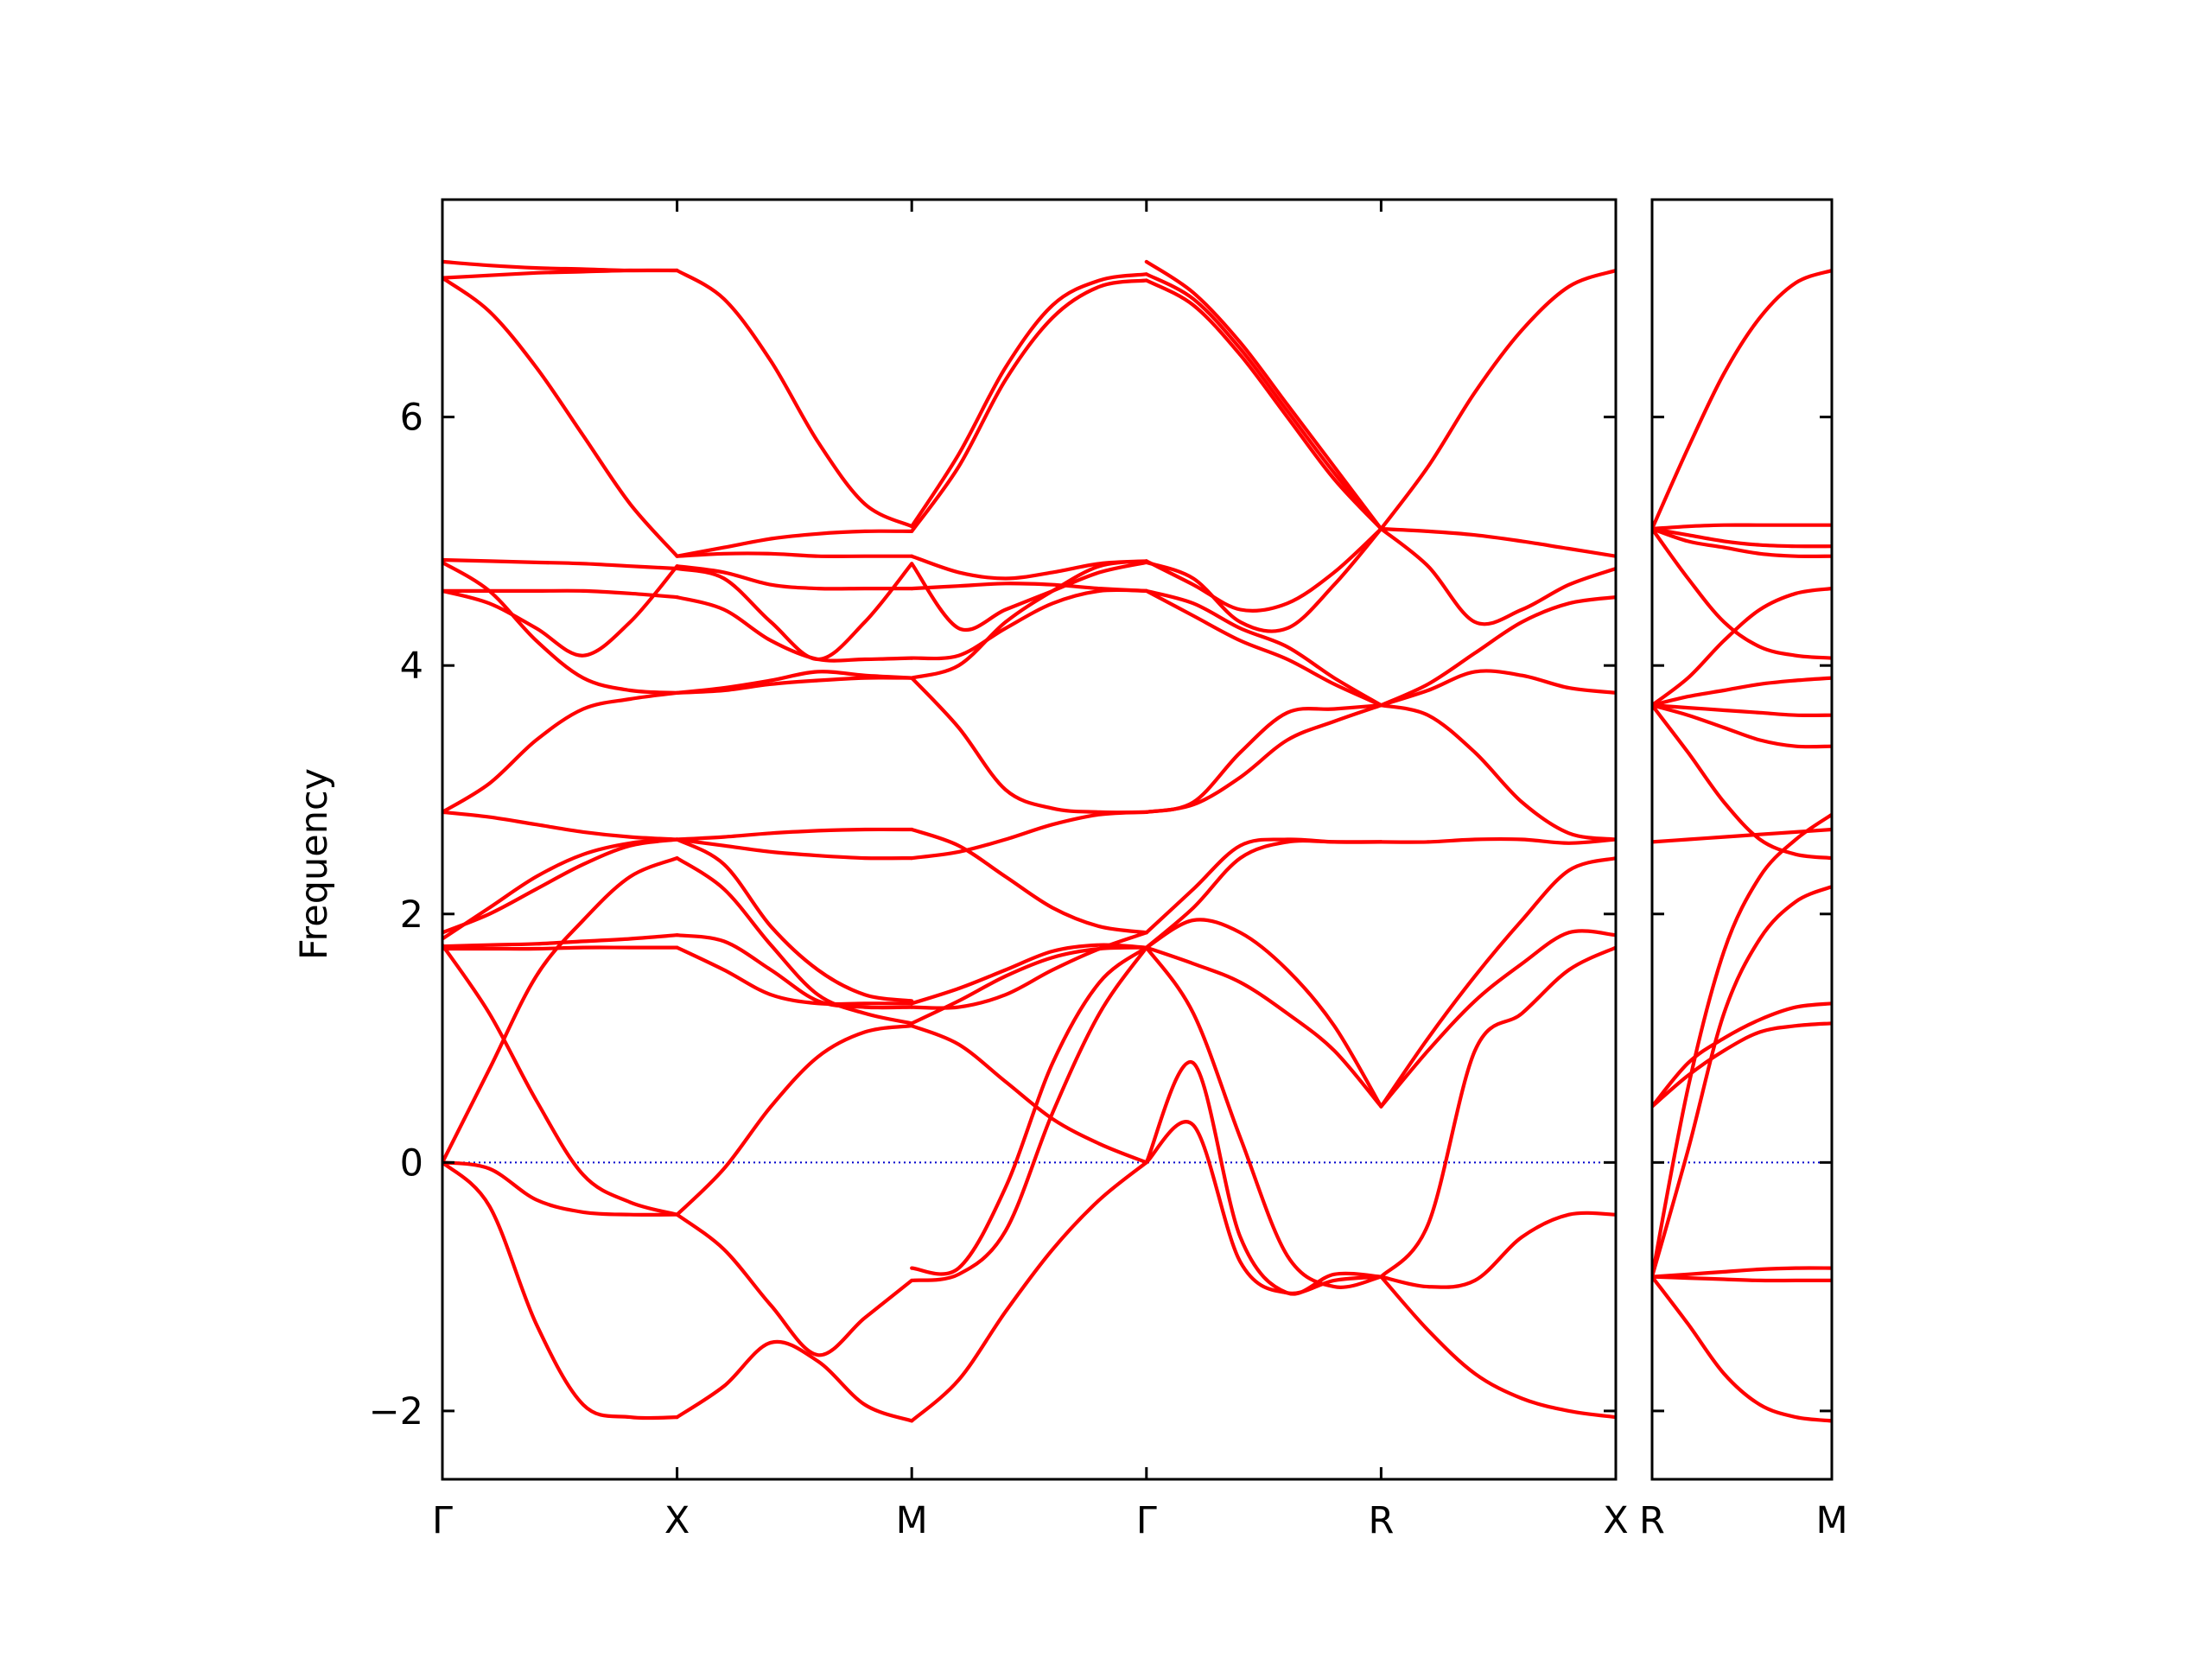  Describe the element at coordinates (411, 1163) in the screenshot. I see `y-tick-label: 0` at that location.